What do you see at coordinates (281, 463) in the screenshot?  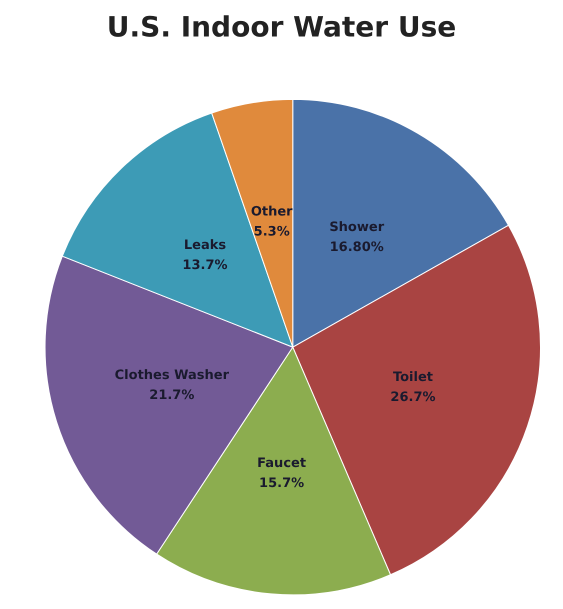 I see `slice-label: Faucet` at bounding box center [281, 463].